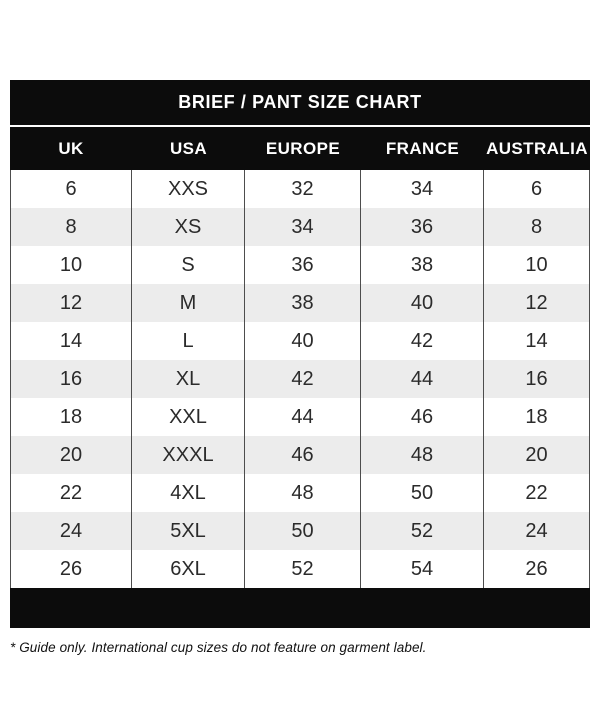  I want to click on table-cell-europe: 40, so click(303, 341).